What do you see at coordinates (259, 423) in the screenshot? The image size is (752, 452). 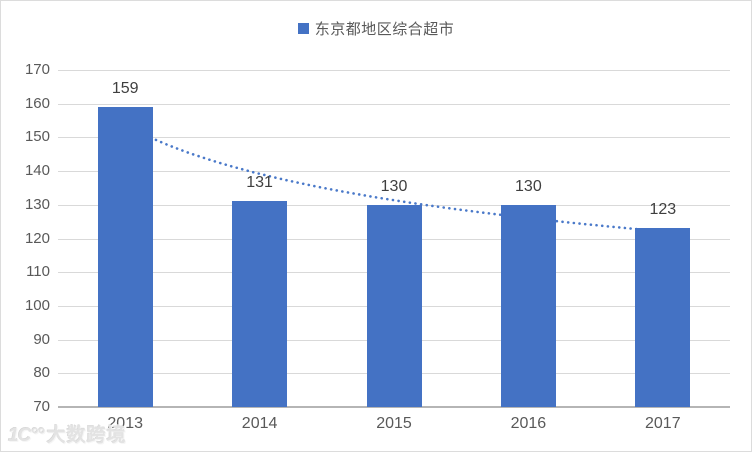 I see `x-axis-tick-label: 2014` at bounding box center [259, 423].